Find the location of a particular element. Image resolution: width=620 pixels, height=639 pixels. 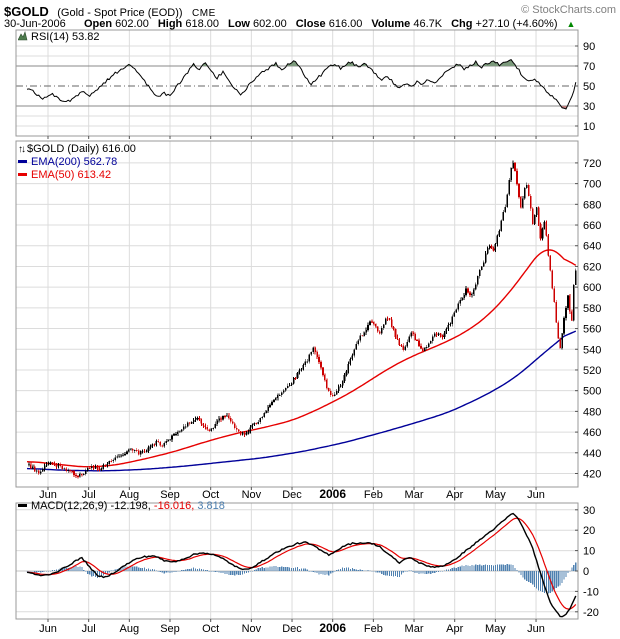

ema50-legend-row: EMA(50) 613.42 is located at coordinates (77, 175).